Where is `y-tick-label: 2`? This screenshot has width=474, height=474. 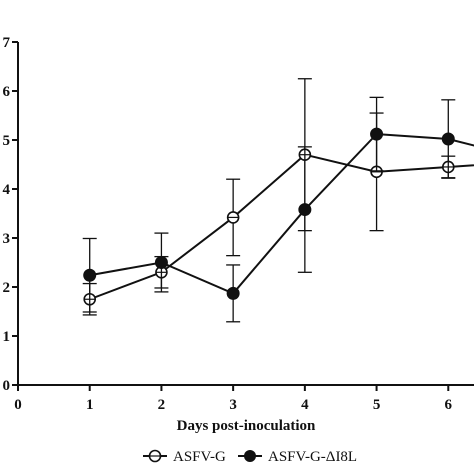 y-tick-label: 2 is located at coordinates (7, 288).